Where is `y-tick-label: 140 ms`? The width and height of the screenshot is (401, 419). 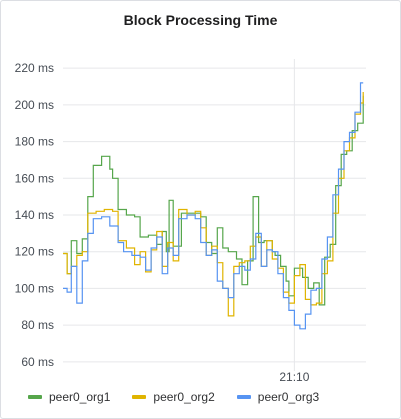
y-tick-label: 140 ms is located at coordinates (34, 215).